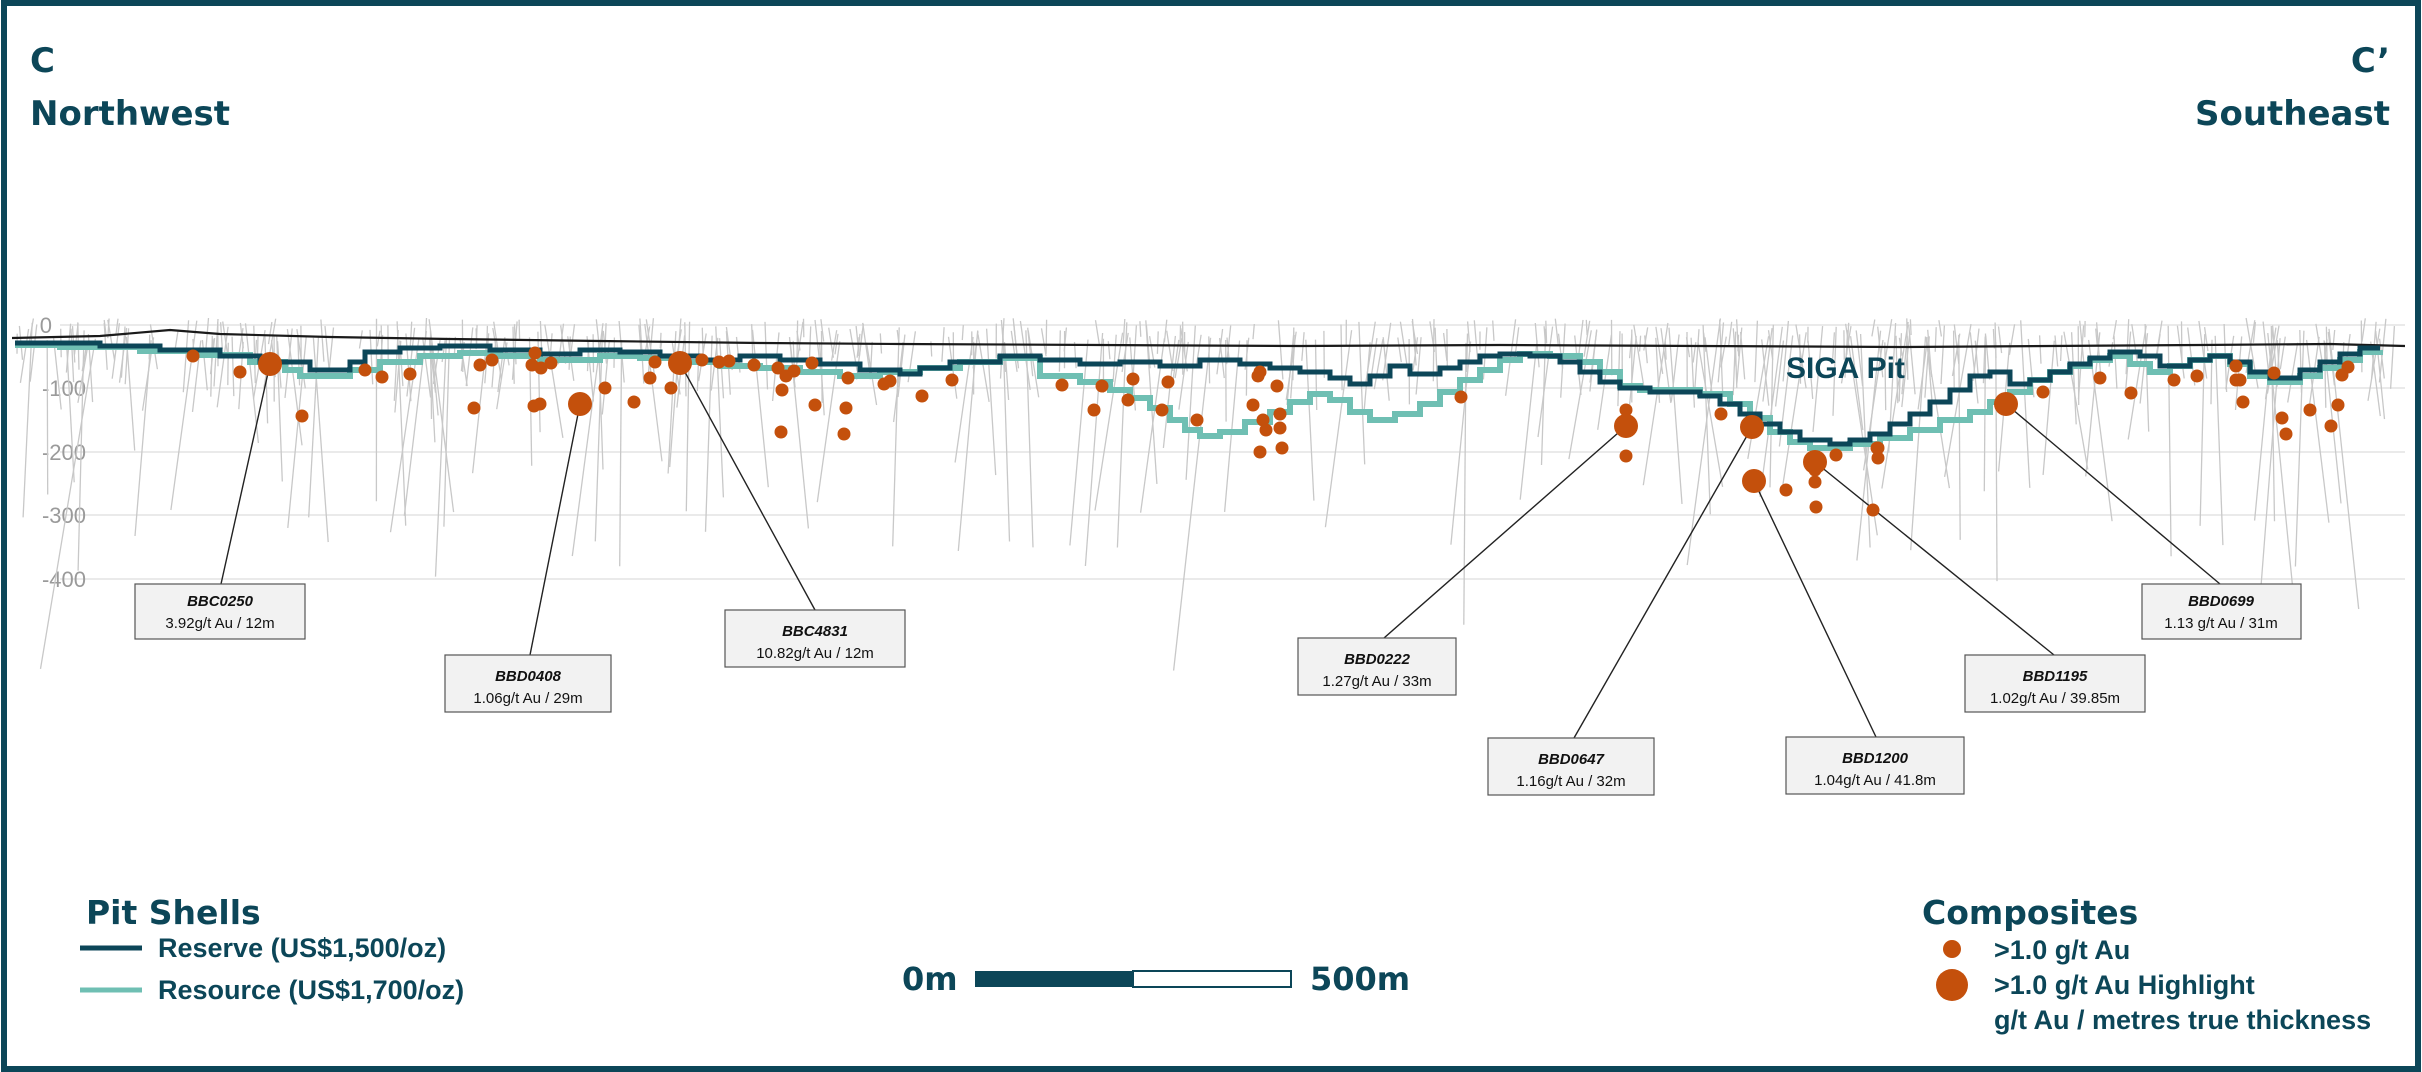  I want to click on highlight-bbc0250, so click(270, 364).